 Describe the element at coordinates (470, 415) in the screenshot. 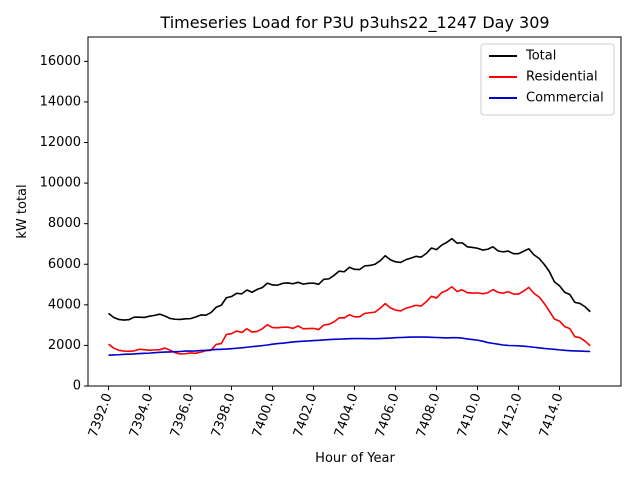

I see `x-tick-label: 7410.0` at that location.